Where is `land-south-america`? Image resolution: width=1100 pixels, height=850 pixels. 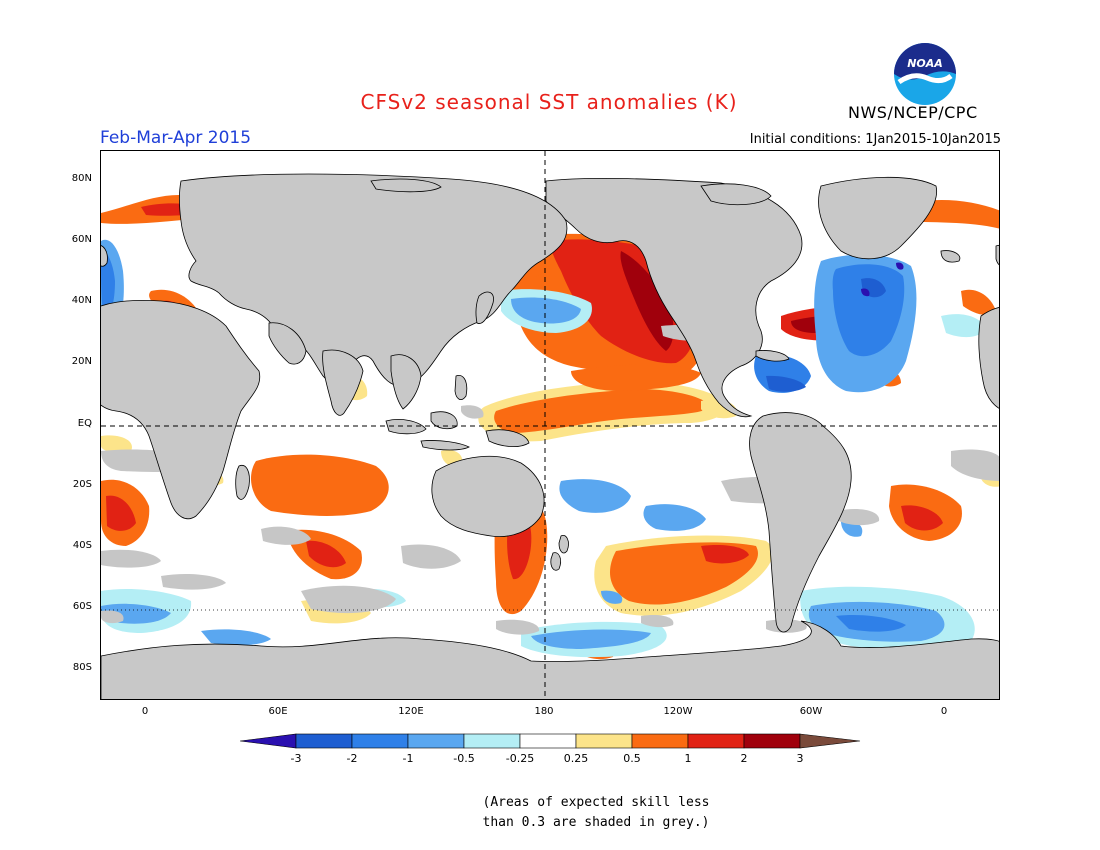
land-south-america is located at coordinates (800, 522).